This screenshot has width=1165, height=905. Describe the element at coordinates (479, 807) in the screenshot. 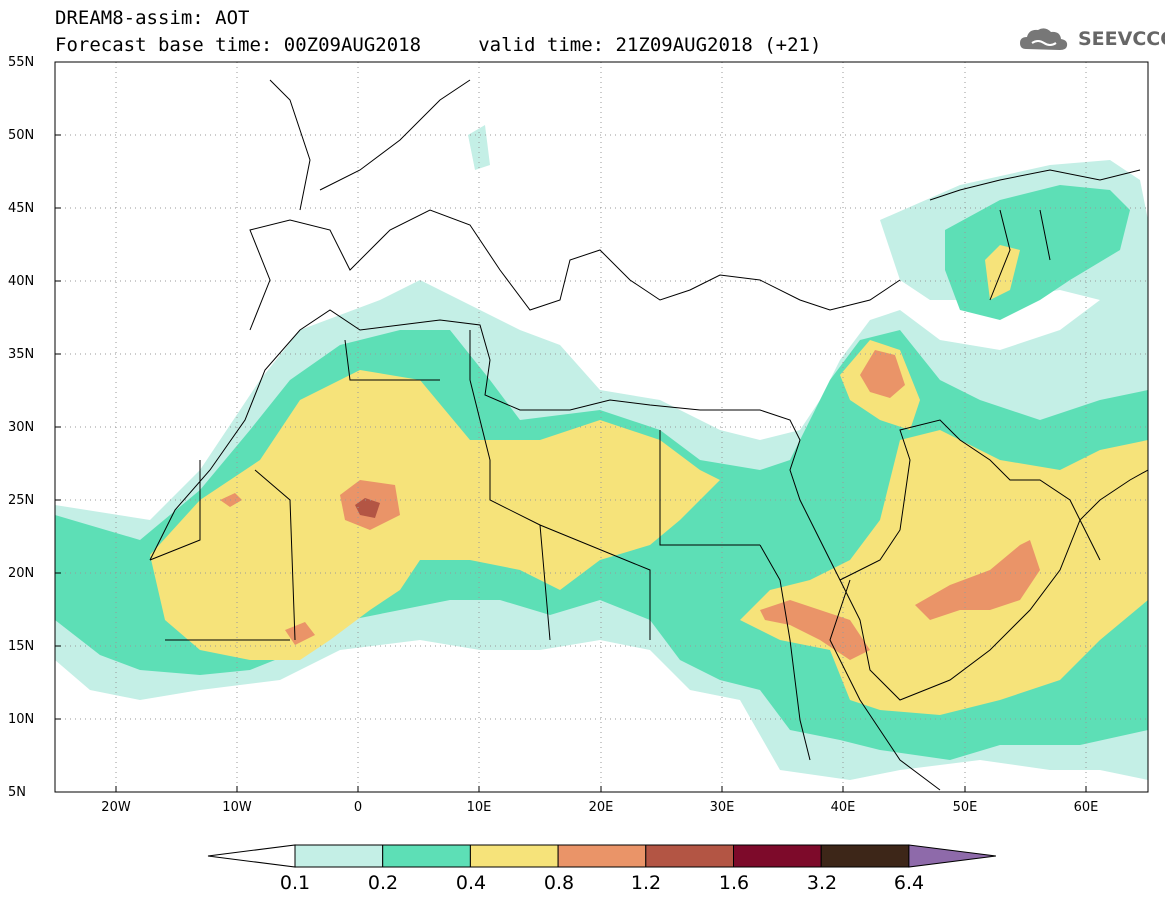

I see `lon-label-10e: 10E` at that location.